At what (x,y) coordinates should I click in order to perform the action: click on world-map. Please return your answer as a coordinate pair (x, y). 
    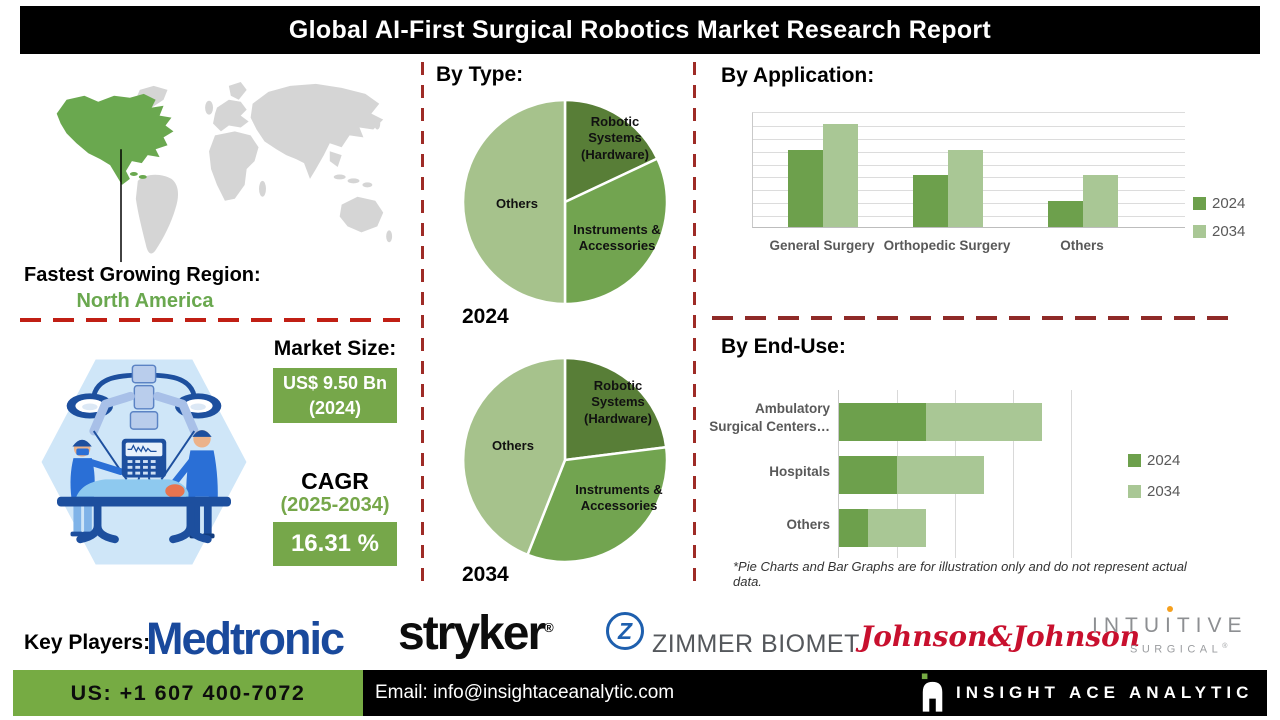
    Looking at the image, I should click on (224, 172).